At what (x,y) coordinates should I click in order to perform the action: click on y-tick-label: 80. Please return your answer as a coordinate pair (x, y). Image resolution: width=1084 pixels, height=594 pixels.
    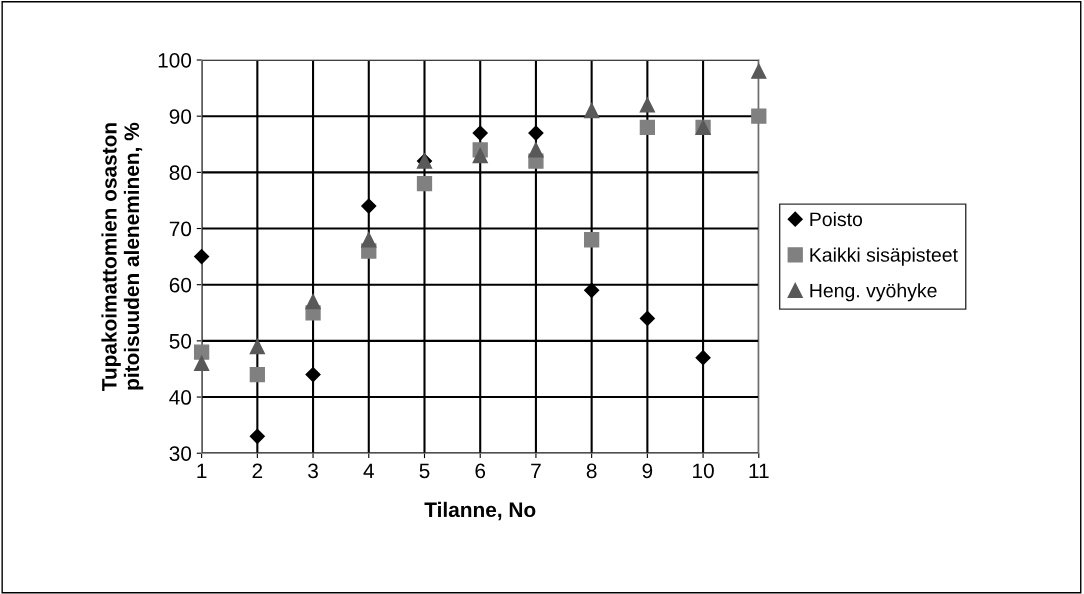
    Looking at the image, I should click on (180, 173).